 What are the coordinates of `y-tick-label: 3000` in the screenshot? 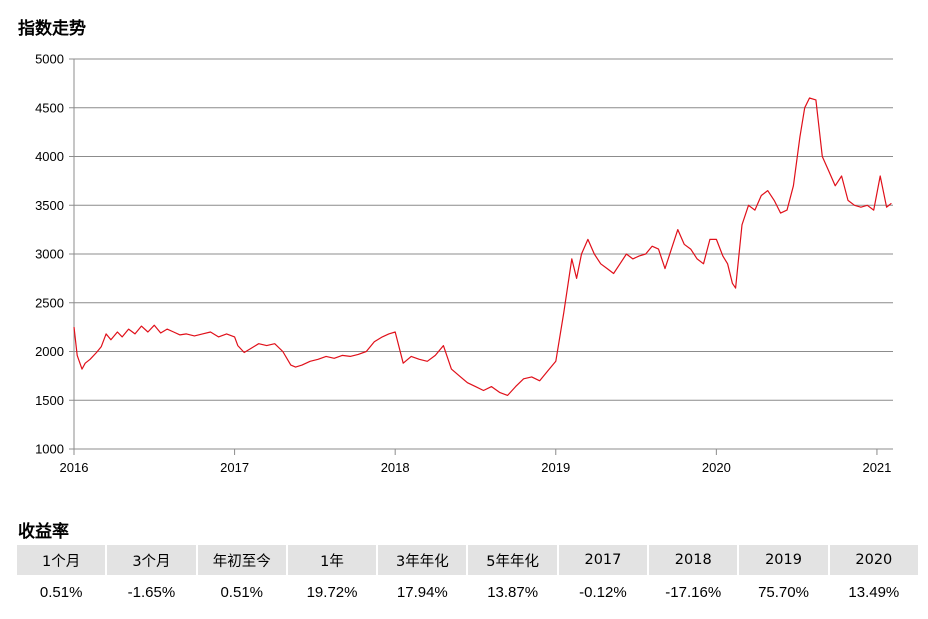 It's located at (49, 254).